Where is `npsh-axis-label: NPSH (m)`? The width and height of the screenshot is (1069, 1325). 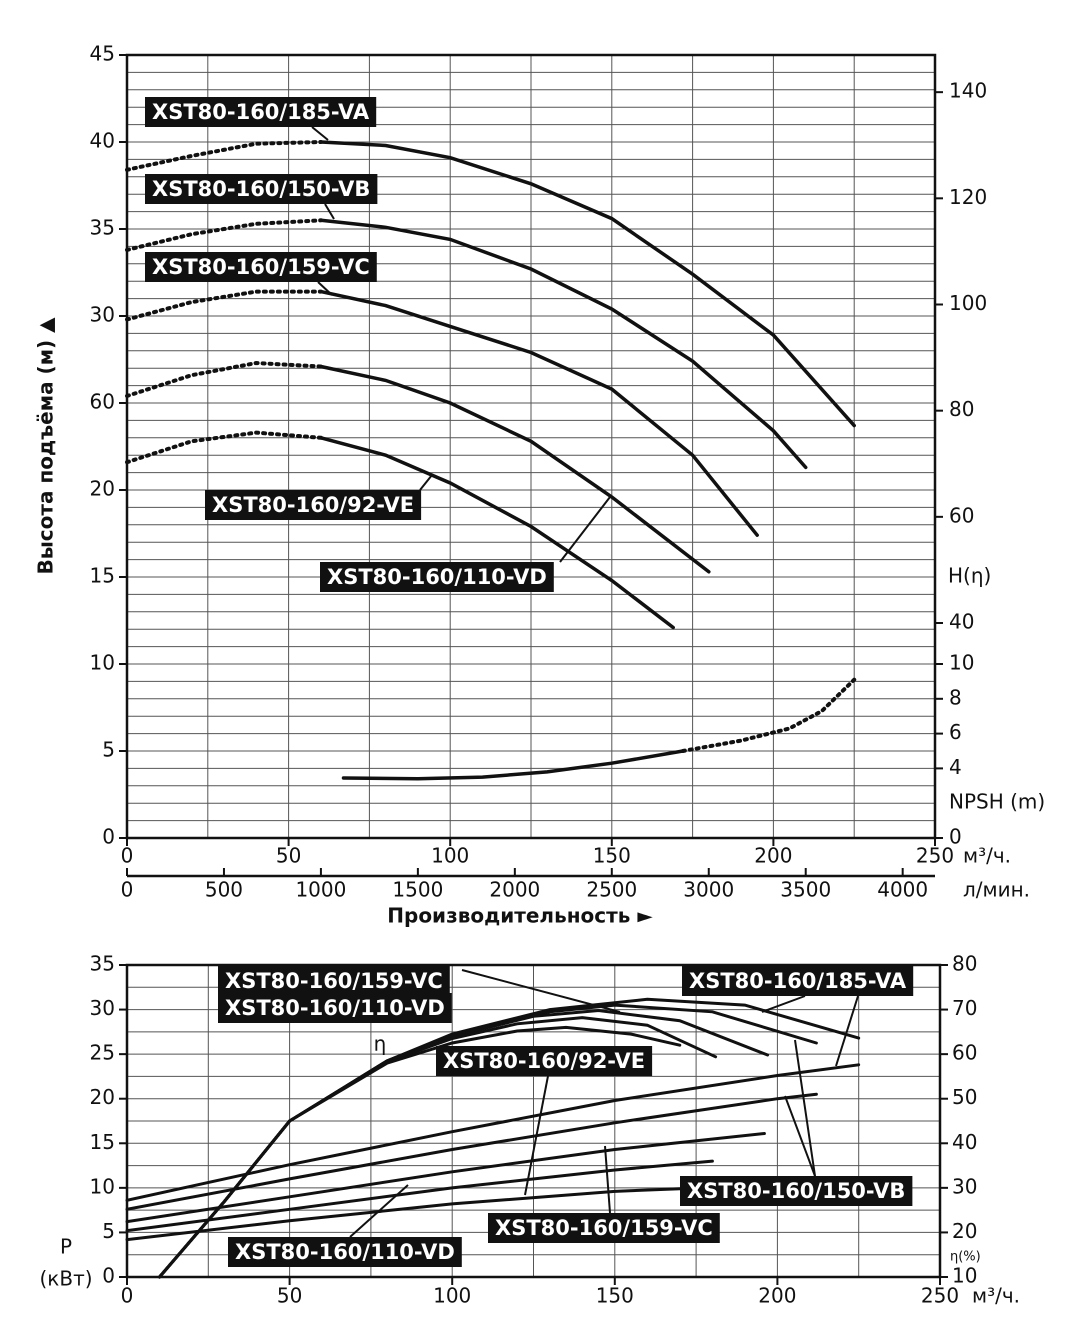
npsh-axis-label: NPSH (m) is located at coordinates (997, 802).